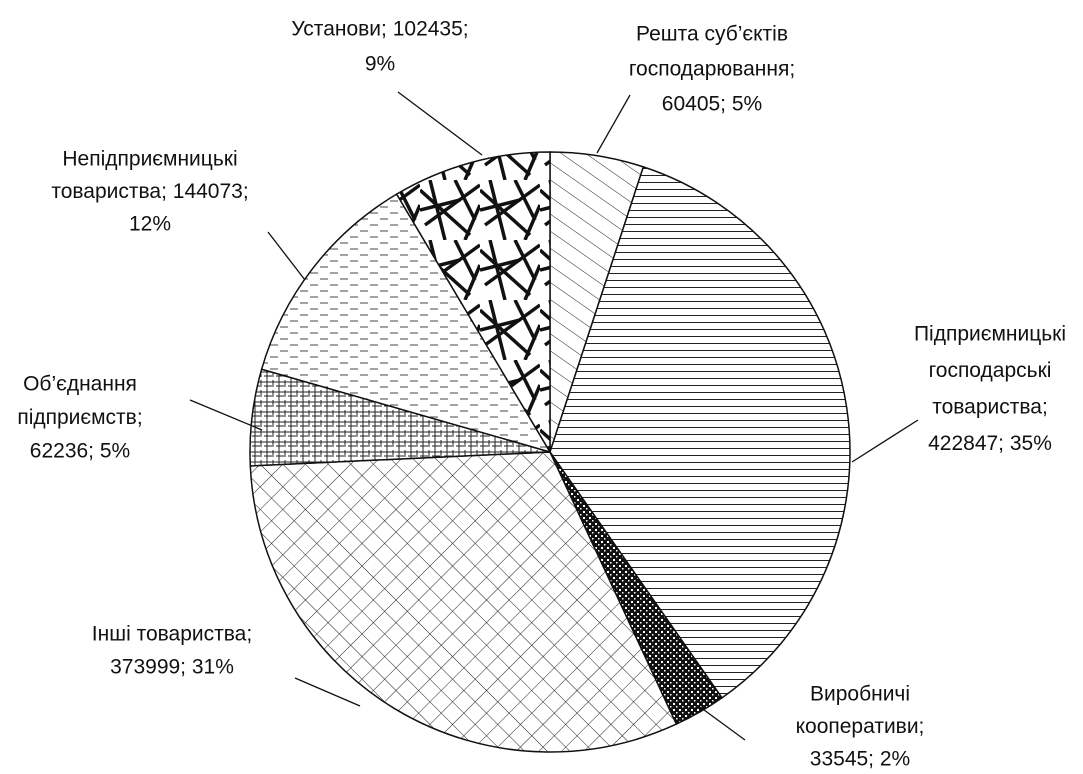 The image size is (1083, 774). I want to click on slice-label: Інші товариства;, so click(172, 634).